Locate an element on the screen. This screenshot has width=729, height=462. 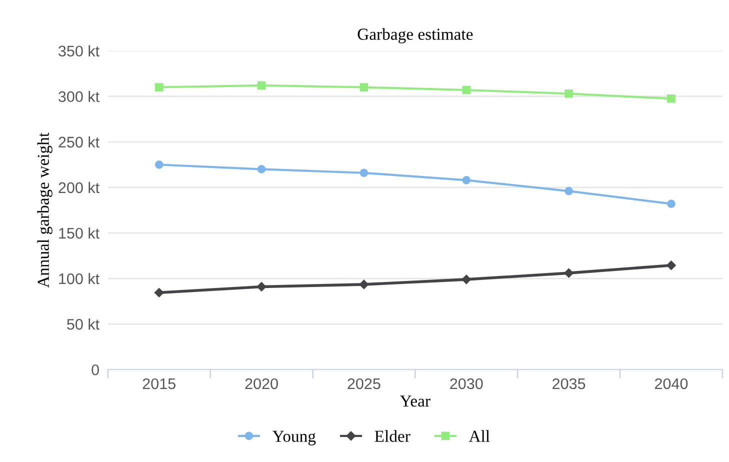
y-tick-label: 0 is located at coordinates (95, 370).